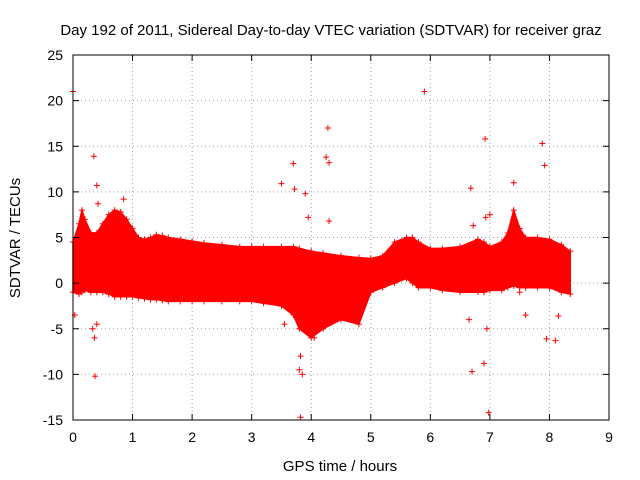 The height and width of the screenshot is (480, 640). I want to click on y-tick-label: 20, so click(55, 101).